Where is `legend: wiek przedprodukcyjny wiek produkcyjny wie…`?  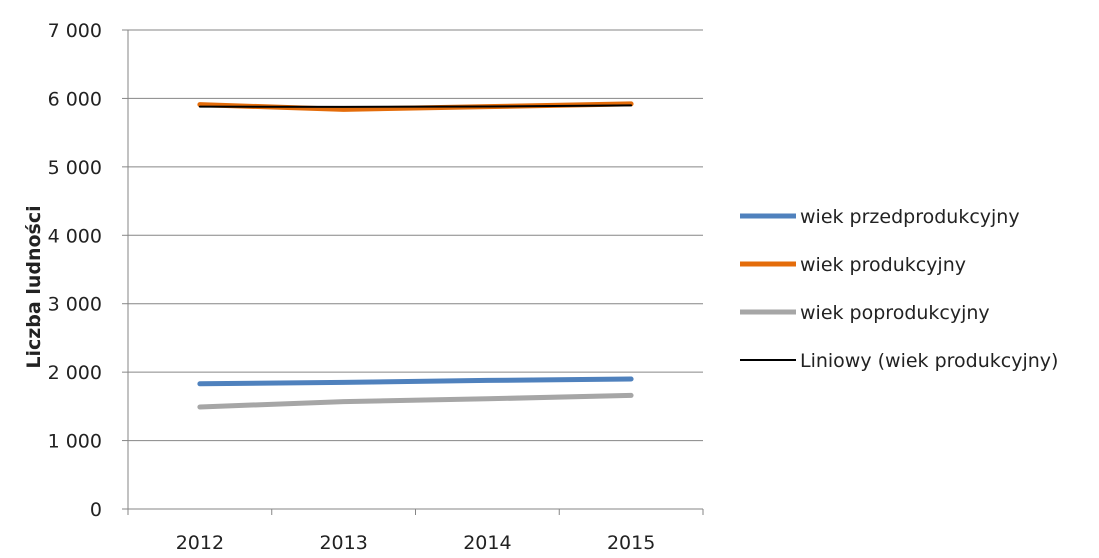 legend: wiek przedprodukcyjny wiek produkcyjny wie… is located at coordinates (899, 289).